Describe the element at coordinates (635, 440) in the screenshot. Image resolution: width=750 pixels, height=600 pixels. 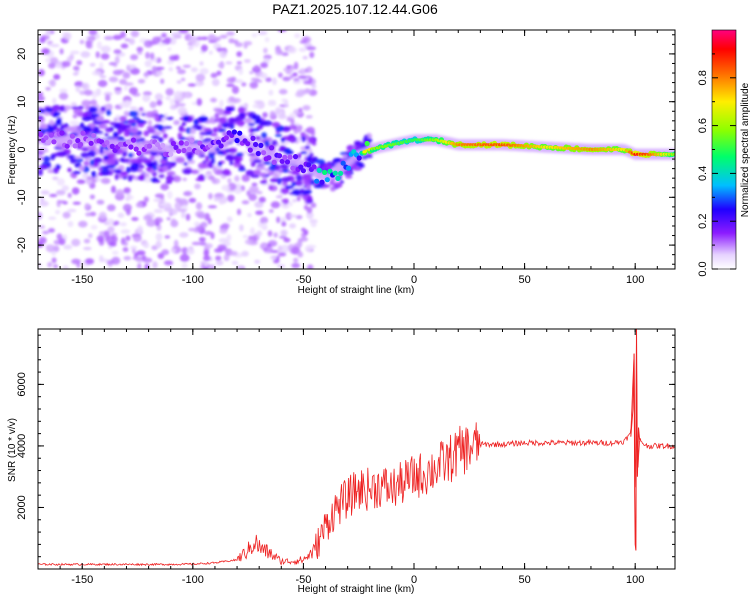
I see `snr-spike` at that location.